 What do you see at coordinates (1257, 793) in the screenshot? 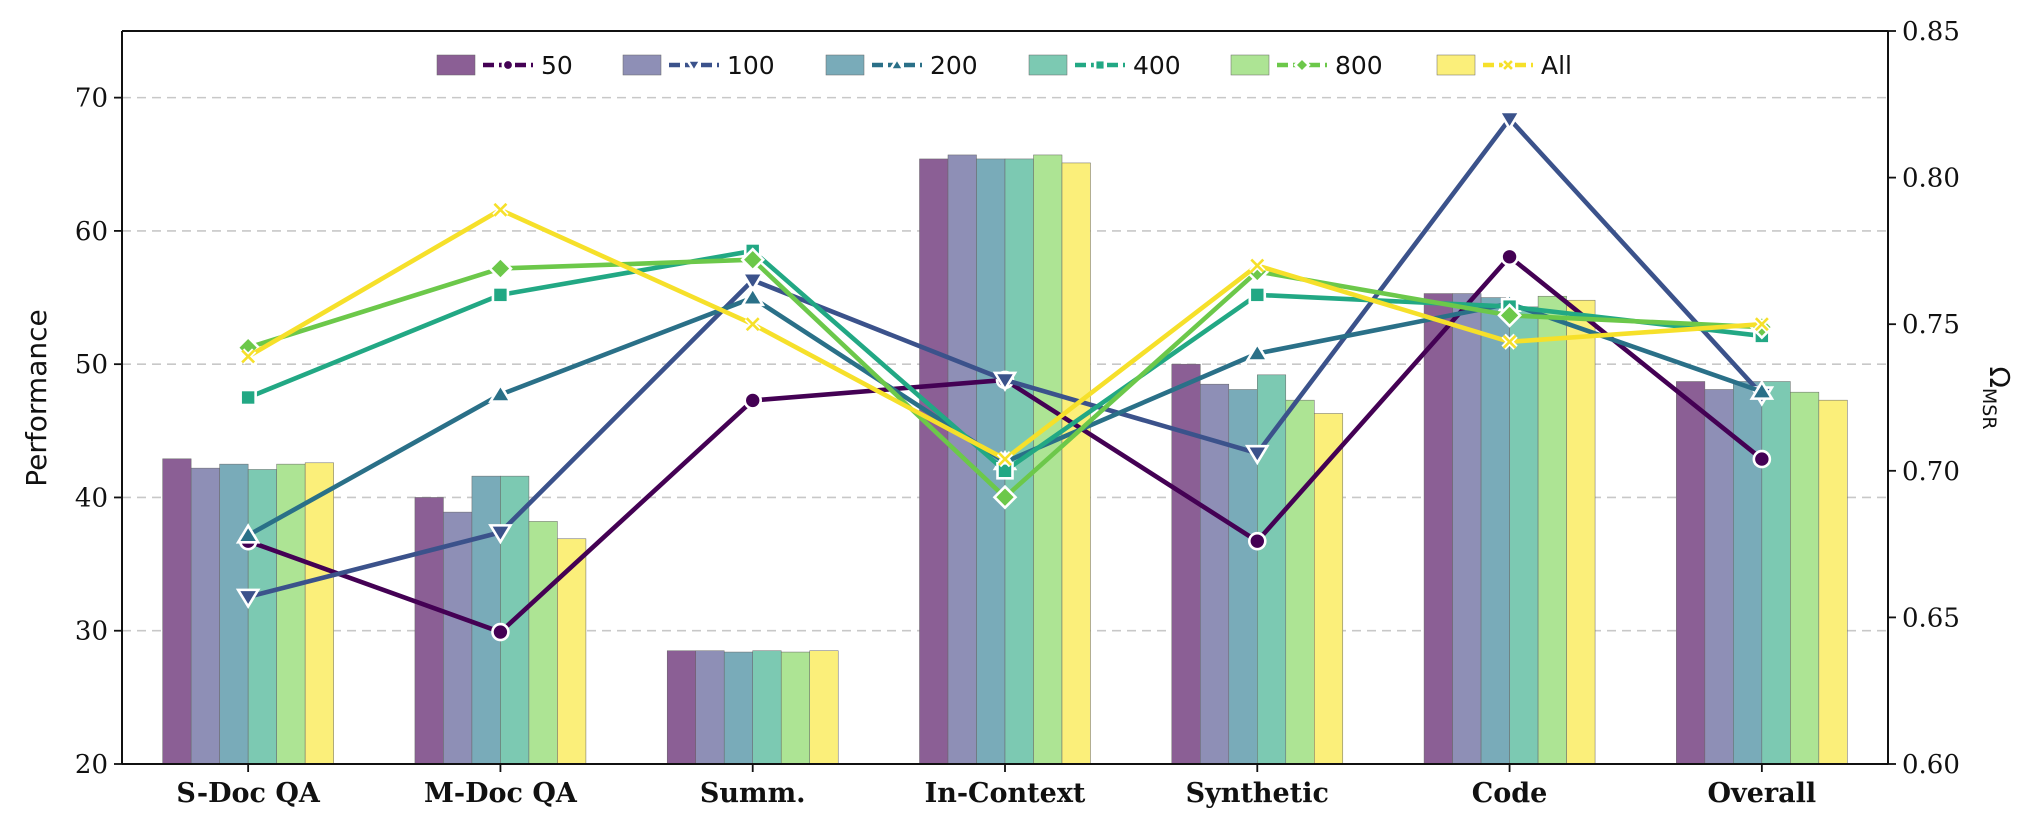
I see `category-label: Synthetic` at bounding box center [1257, 793].